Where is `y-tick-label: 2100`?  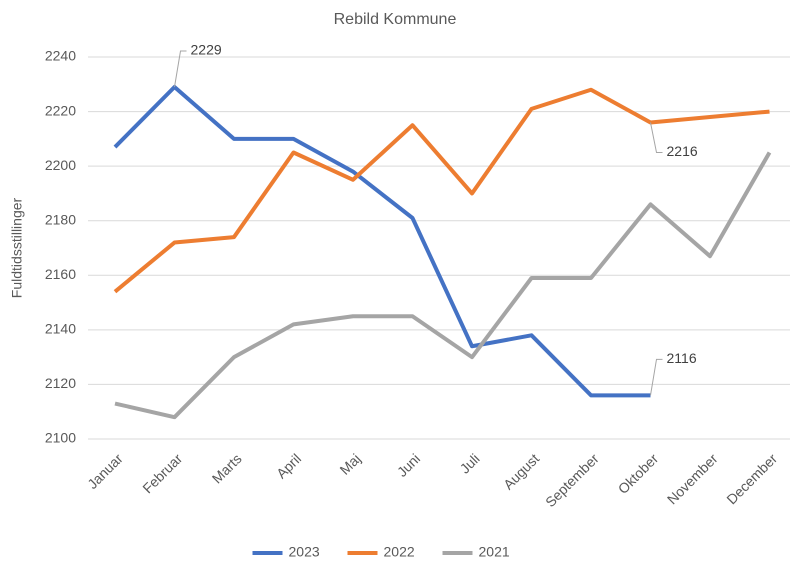
y-tick-label: 2100 is located at coordinates (60, 438).